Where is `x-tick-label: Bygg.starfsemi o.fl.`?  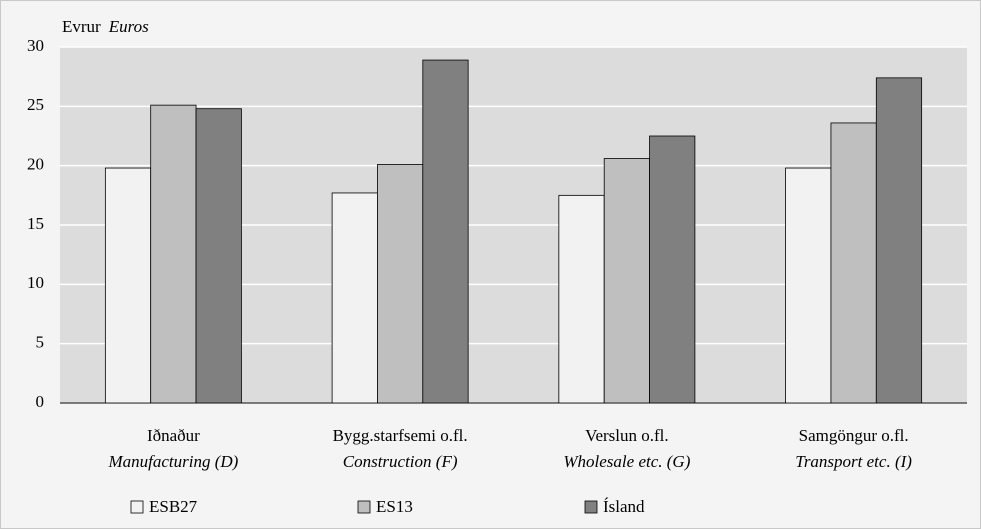
x-tick-label: Bygg.starfsemi o.fl. is located at coordinates (400, 435).